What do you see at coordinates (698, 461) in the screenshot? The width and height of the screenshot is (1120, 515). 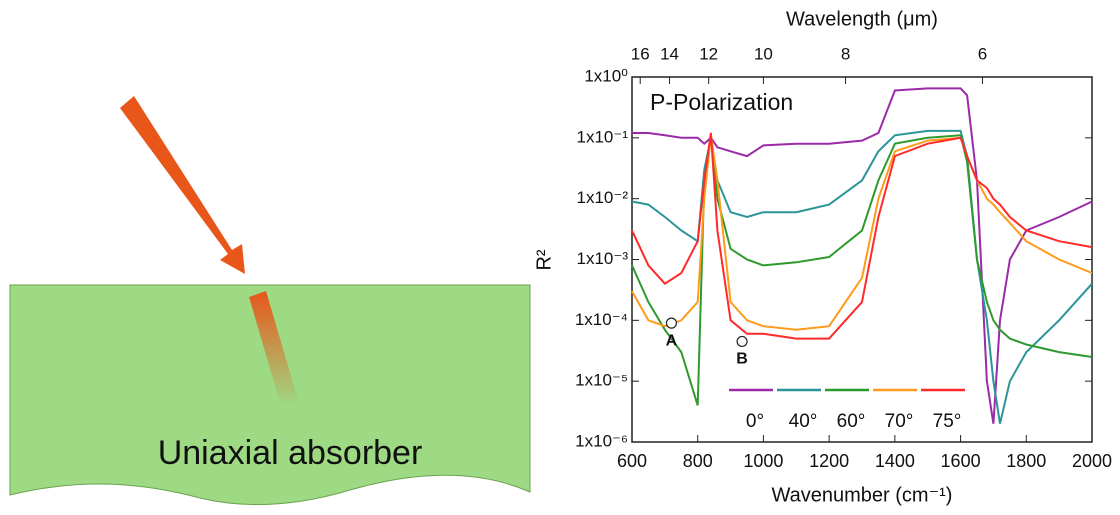 I see `x-tick-label: 800` at bounding box center [698, 461].